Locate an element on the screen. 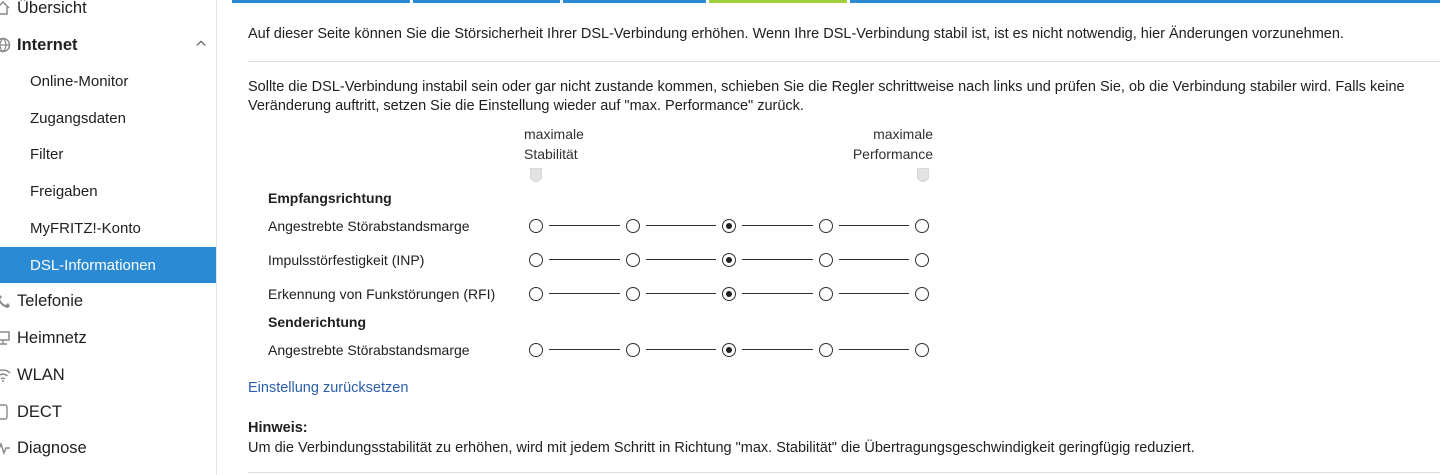 This screenshot has height=475, width=1440. sidebar-item-label: Internet is located at coordinates (47, 44).